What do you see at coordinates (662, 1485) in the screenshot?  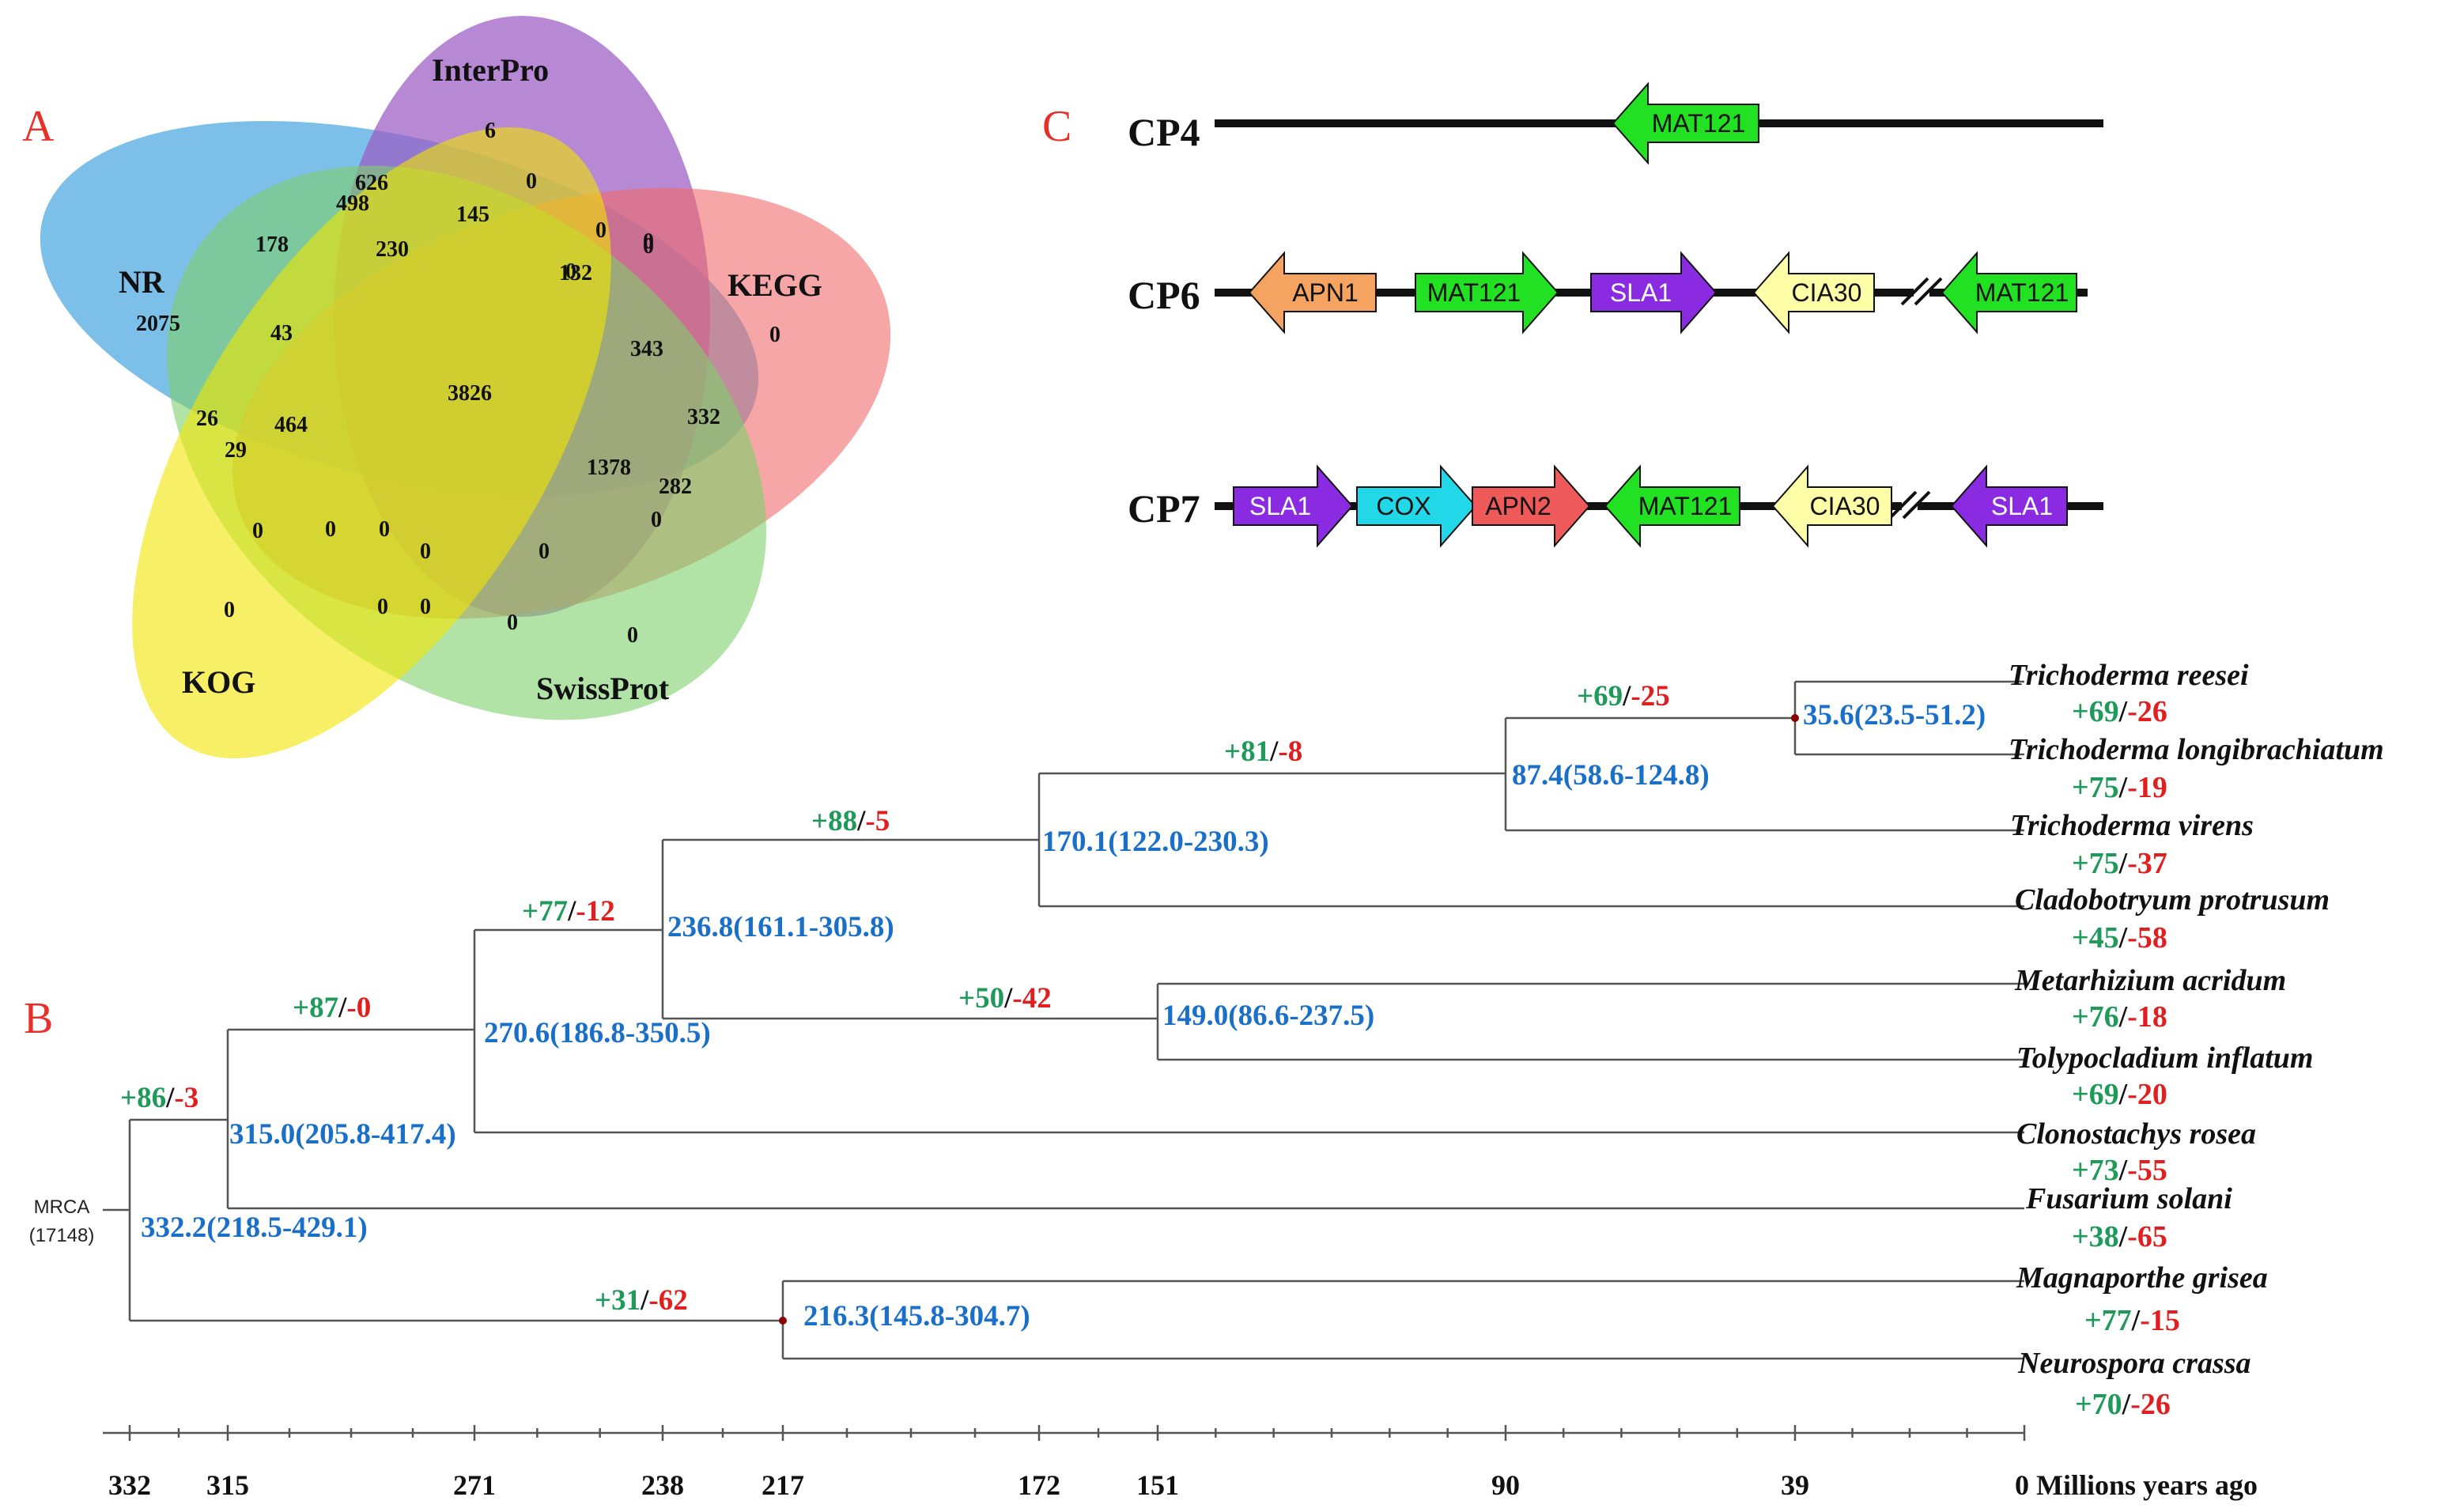 I see `axis-tick-label: 238` at bounding box center [662, 1485].